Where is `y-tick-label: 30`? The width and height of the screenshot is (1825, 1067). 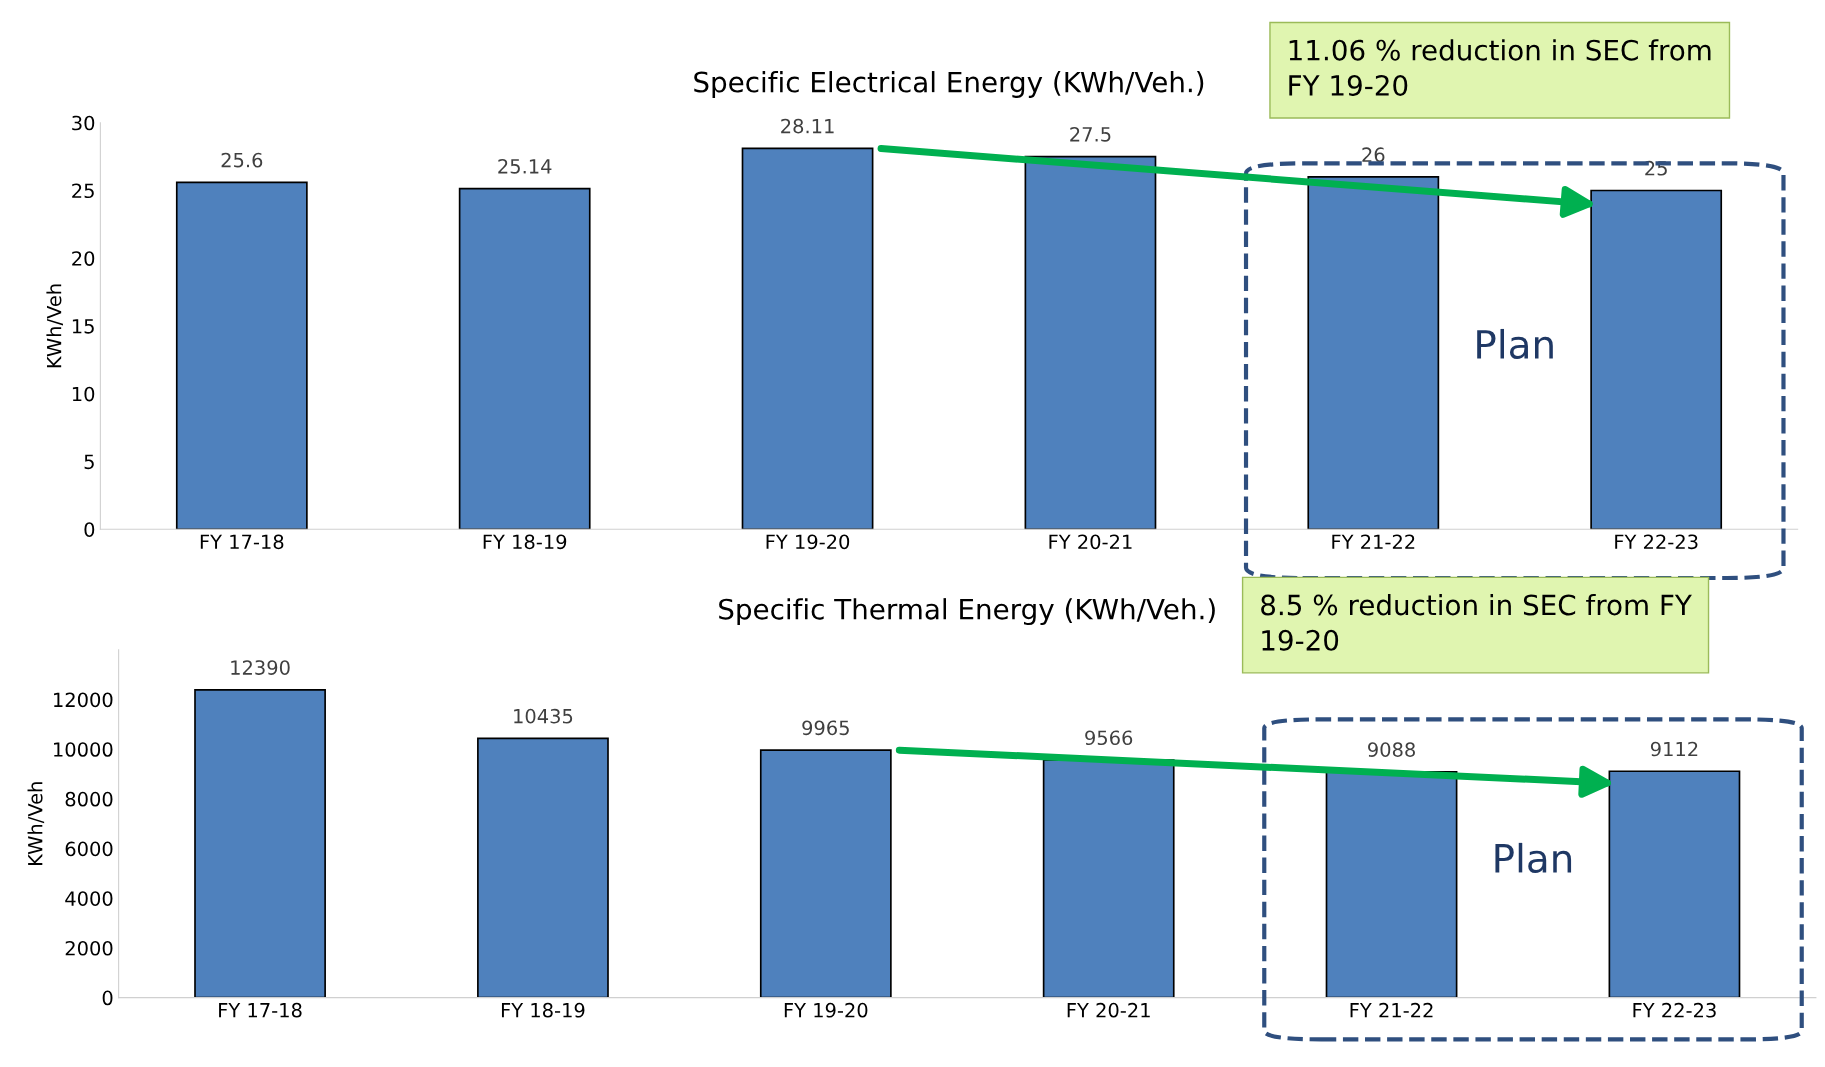
y-tick-label: 30 is located at coordinates (83, 123).